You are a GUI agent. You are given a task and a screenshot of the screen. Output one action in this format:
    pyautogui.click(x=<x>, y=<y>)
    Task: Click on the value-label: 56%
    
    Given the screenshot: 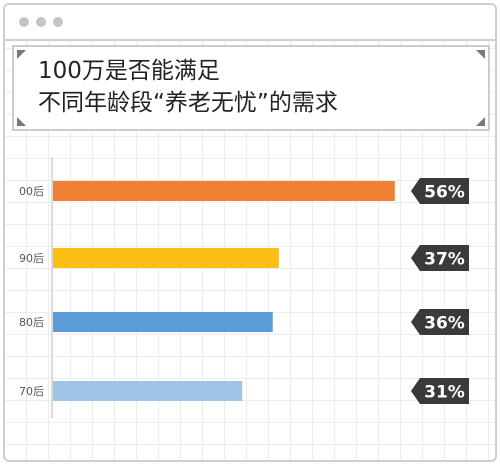 What is the action you would take?
    pyautogui.click(x=444, y=193)
    